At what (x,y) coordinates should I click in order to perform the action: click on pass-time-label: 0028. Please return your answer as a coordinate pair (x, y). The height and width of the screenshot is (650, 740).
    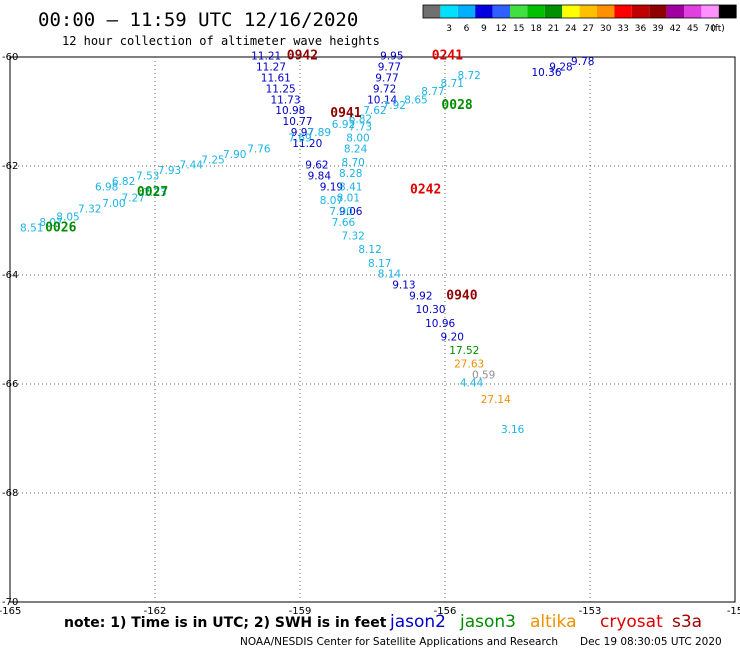
    Looking at the image, I should click on (456, 105).